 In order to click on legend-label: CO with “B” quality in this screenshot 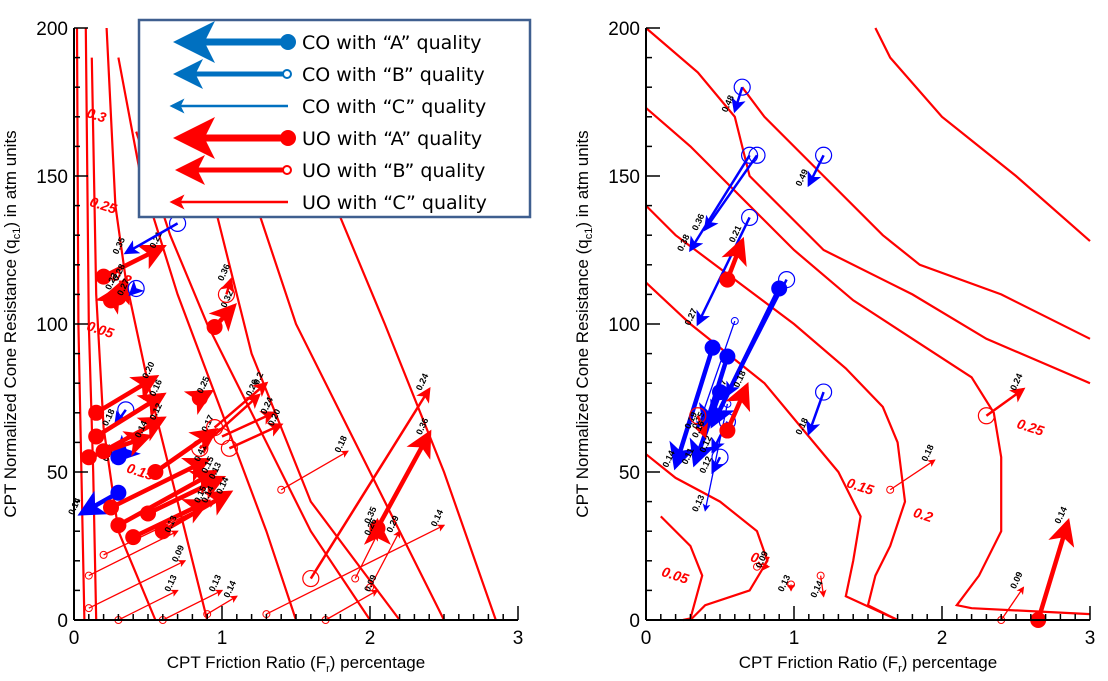, I will do `click(393, 75)`.